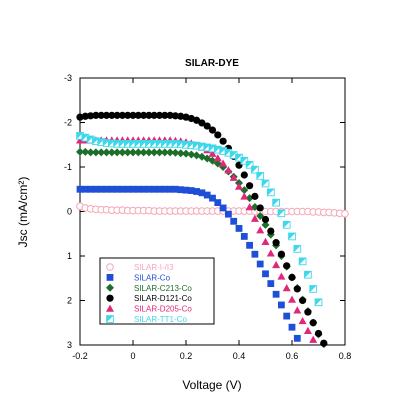 The image size is (400, 400). What do you see at coordinates (154, 267) in the screenshot?
I see `legend-label: SILAR-I-/I3` at bounding box center [154, 267].